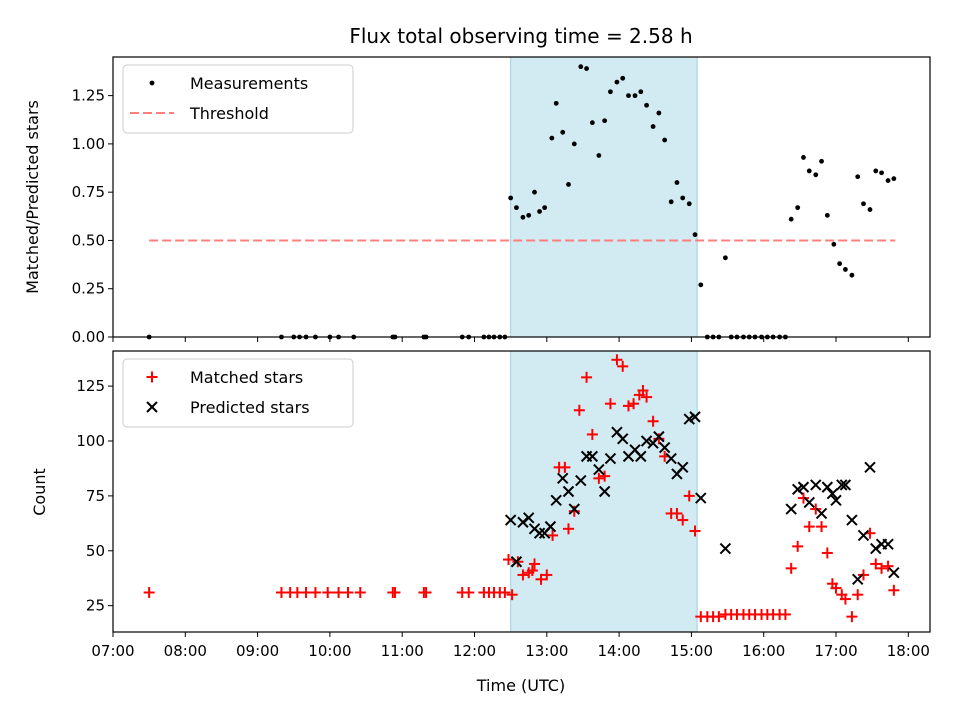 Image resolution: width=960 pixels, height=720 pixels. Describe the element at coordinates (95, 606) in the screenshot. I see `bottom-y-tick-label: 25` at that location.